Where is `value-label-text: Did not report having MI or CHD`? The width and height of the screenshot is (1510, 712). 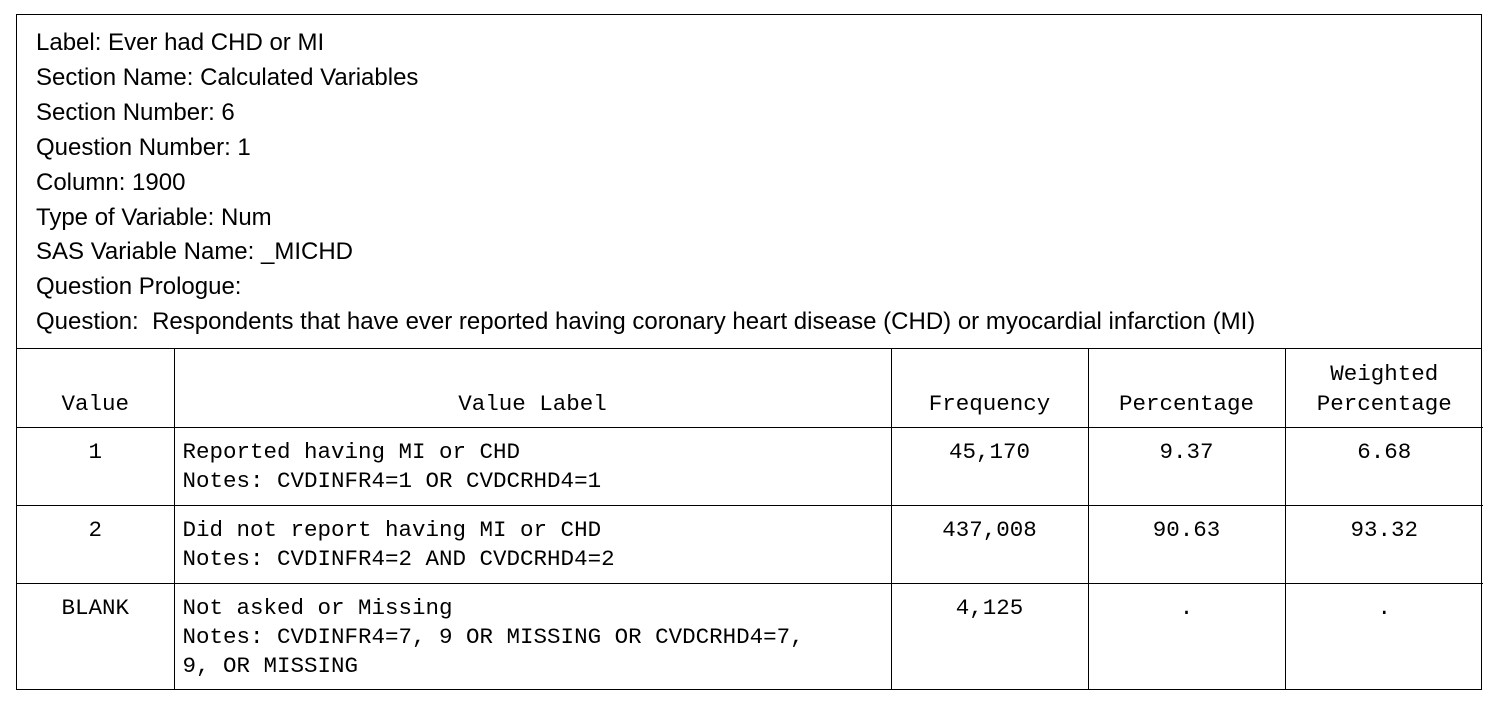
value-label-text: Did not report having MI or CHD is located at coordinates (392, 529).